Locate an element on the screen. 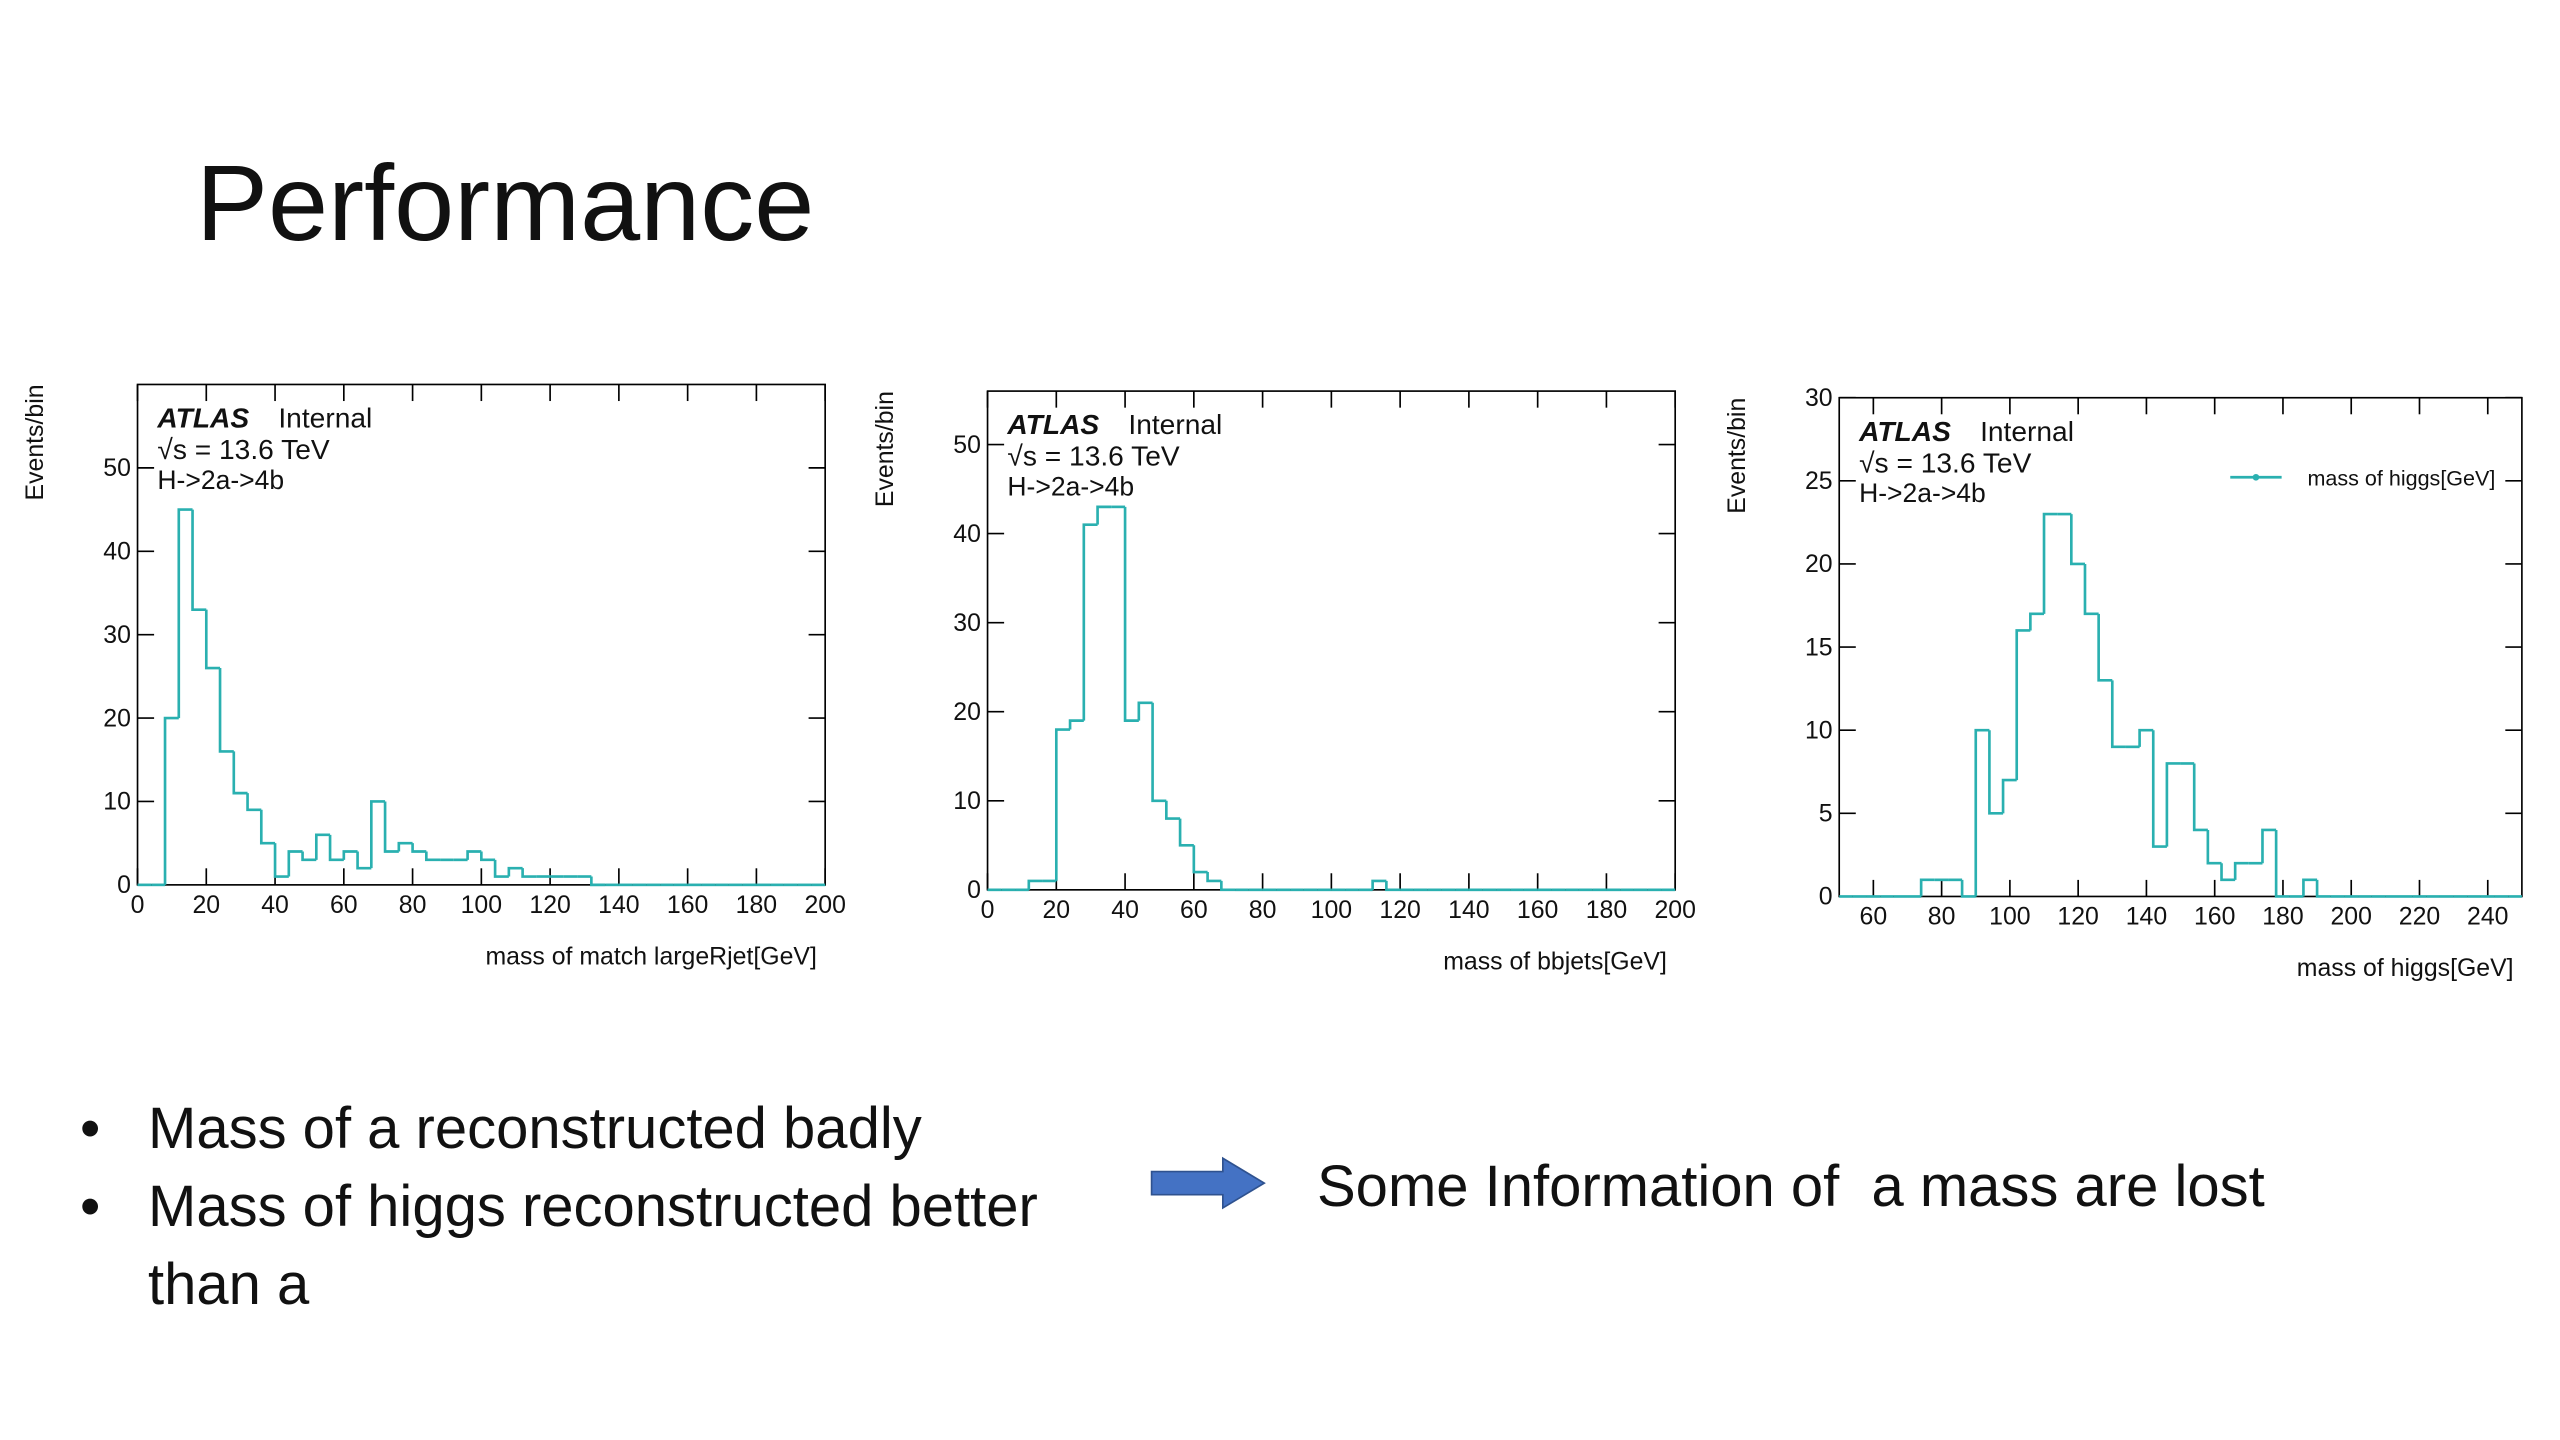  conclusion: Some Information of a mass are lost is located at coordinates (1791, 1186).